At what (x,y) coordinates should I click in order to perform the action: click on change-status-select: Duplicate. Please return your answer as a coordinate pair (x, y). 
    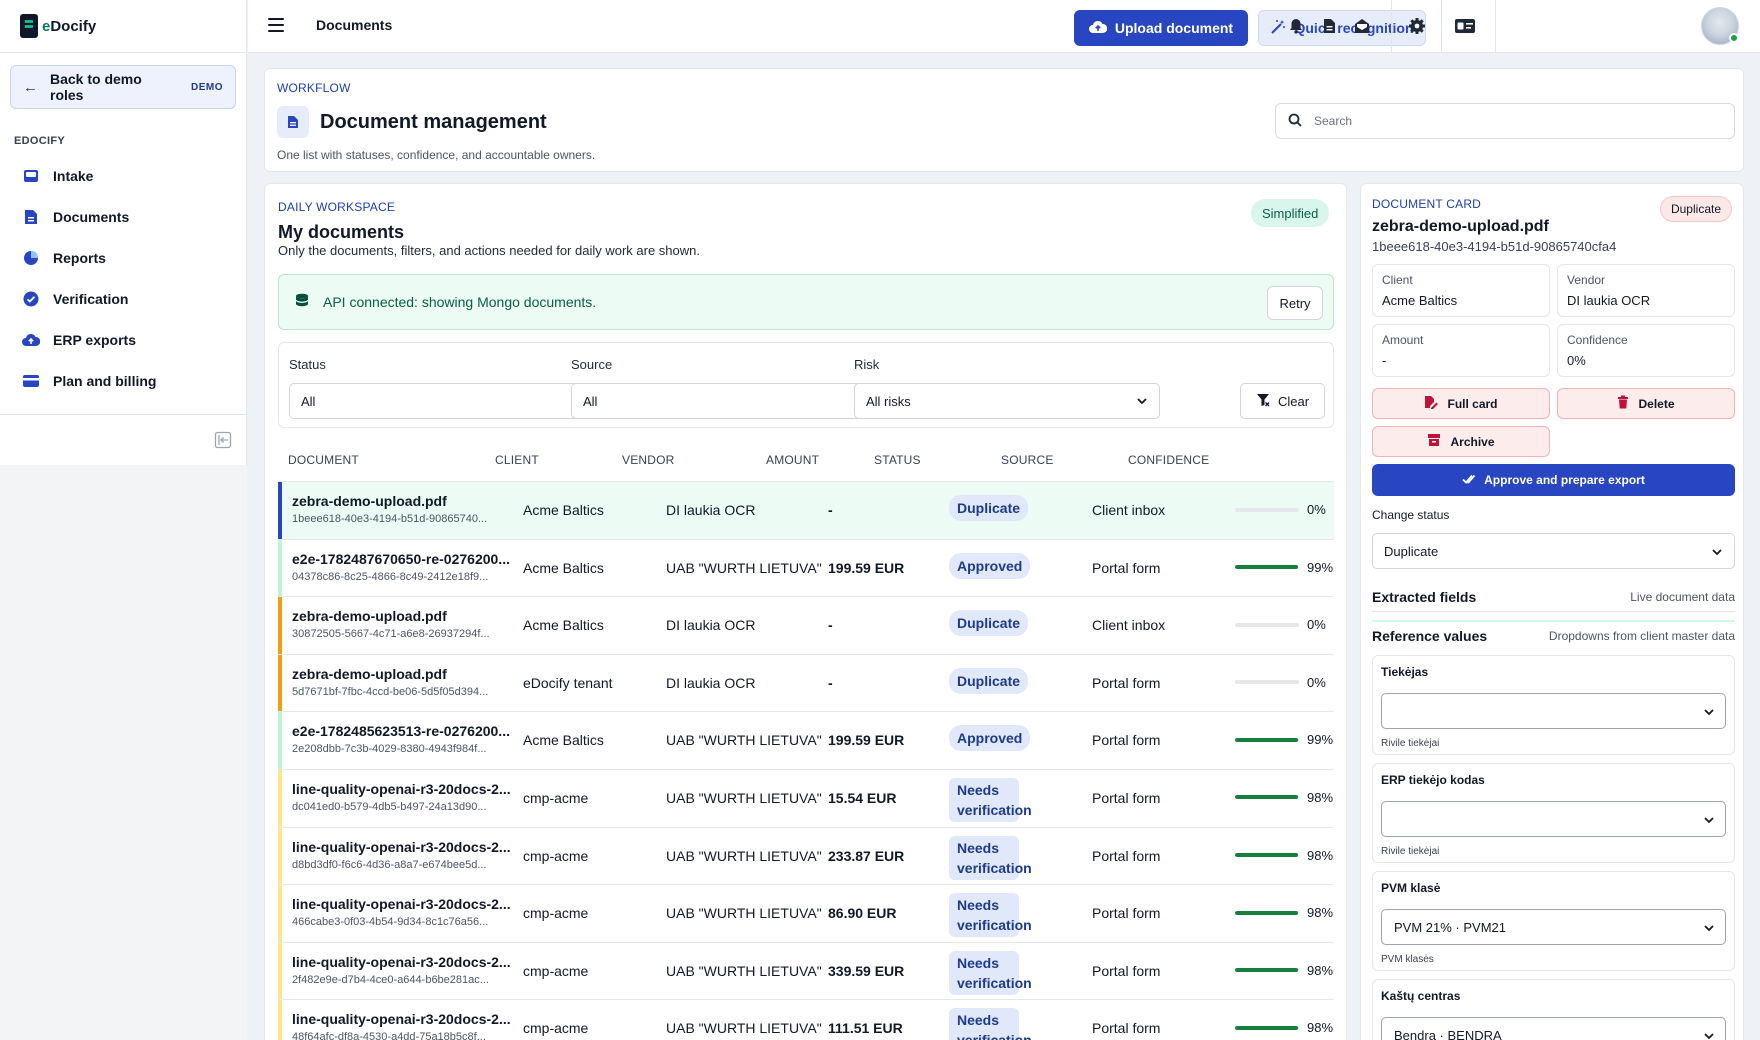
    Looking at the image, I should click on (1553, 551).